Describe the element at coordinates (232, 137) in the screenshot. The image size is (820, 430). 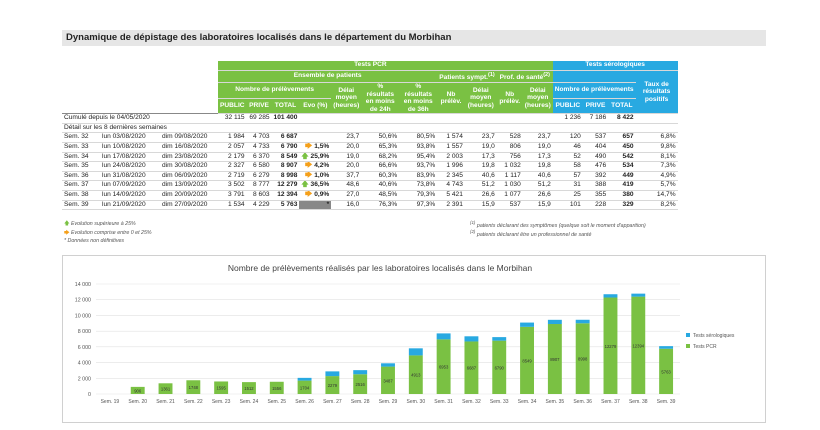
I see `cell-pub: 1 984` at that location.